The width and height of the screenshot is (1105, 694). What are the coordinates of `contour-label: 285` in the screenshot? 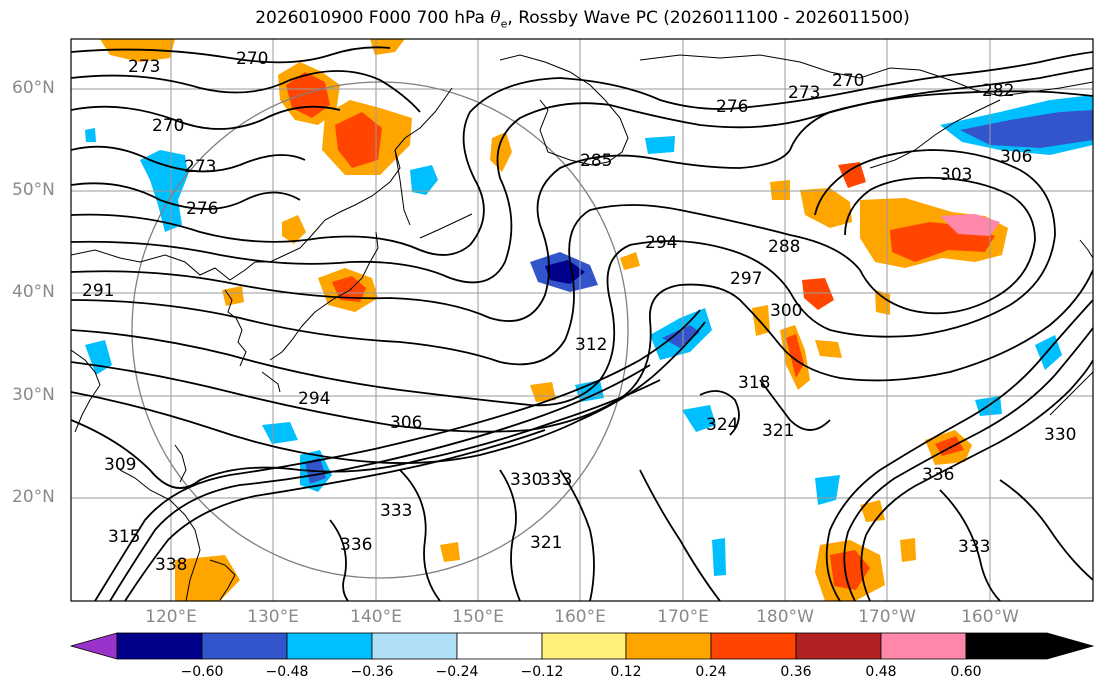 It's located at (596, 161).